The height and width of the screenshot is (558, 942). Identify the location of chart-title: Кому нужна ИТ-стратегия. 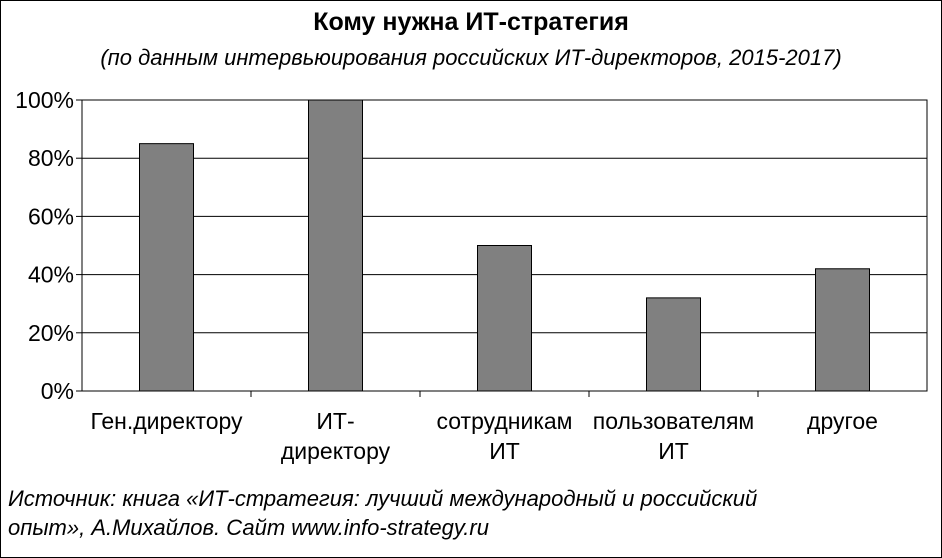
(471, 22).